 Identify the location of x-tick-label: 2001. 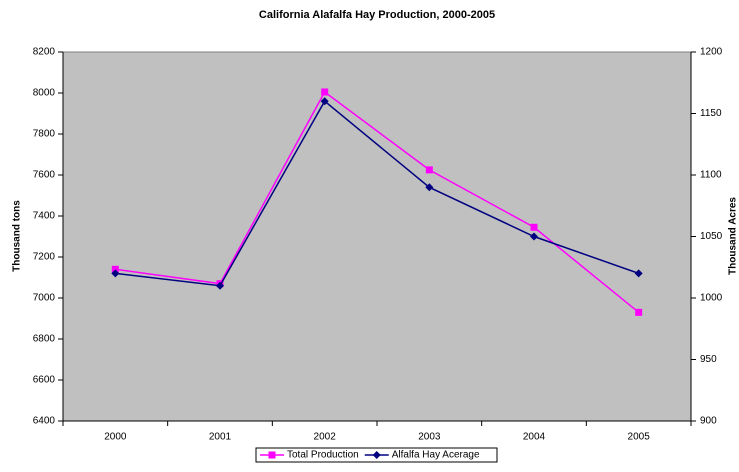
(220, 437).